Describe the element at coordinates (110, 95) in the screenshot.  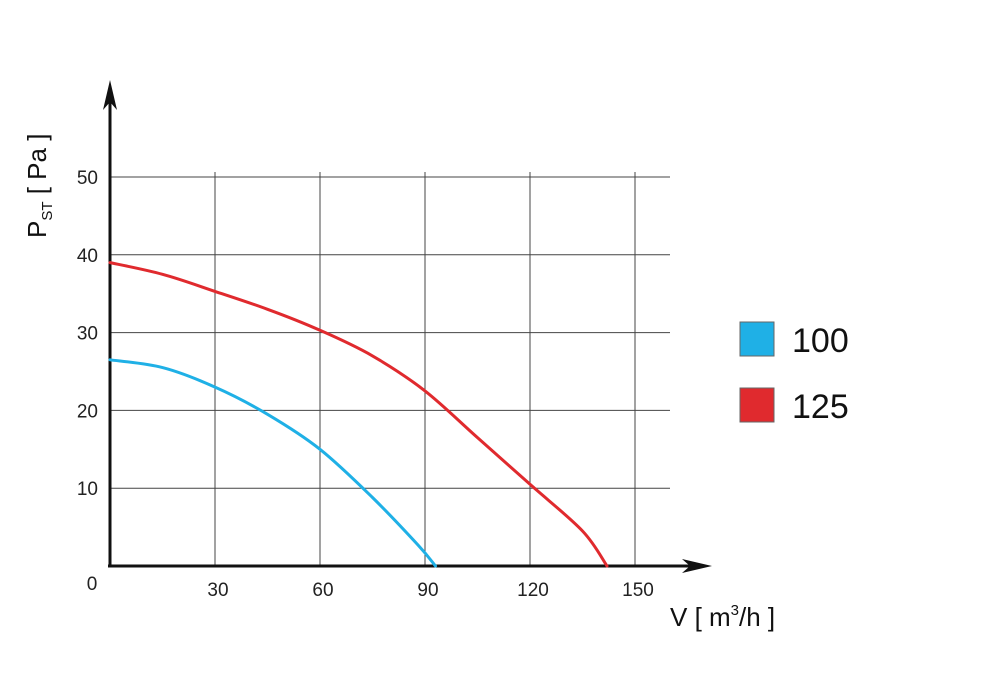
I see `y-axis-arrow` at that location.